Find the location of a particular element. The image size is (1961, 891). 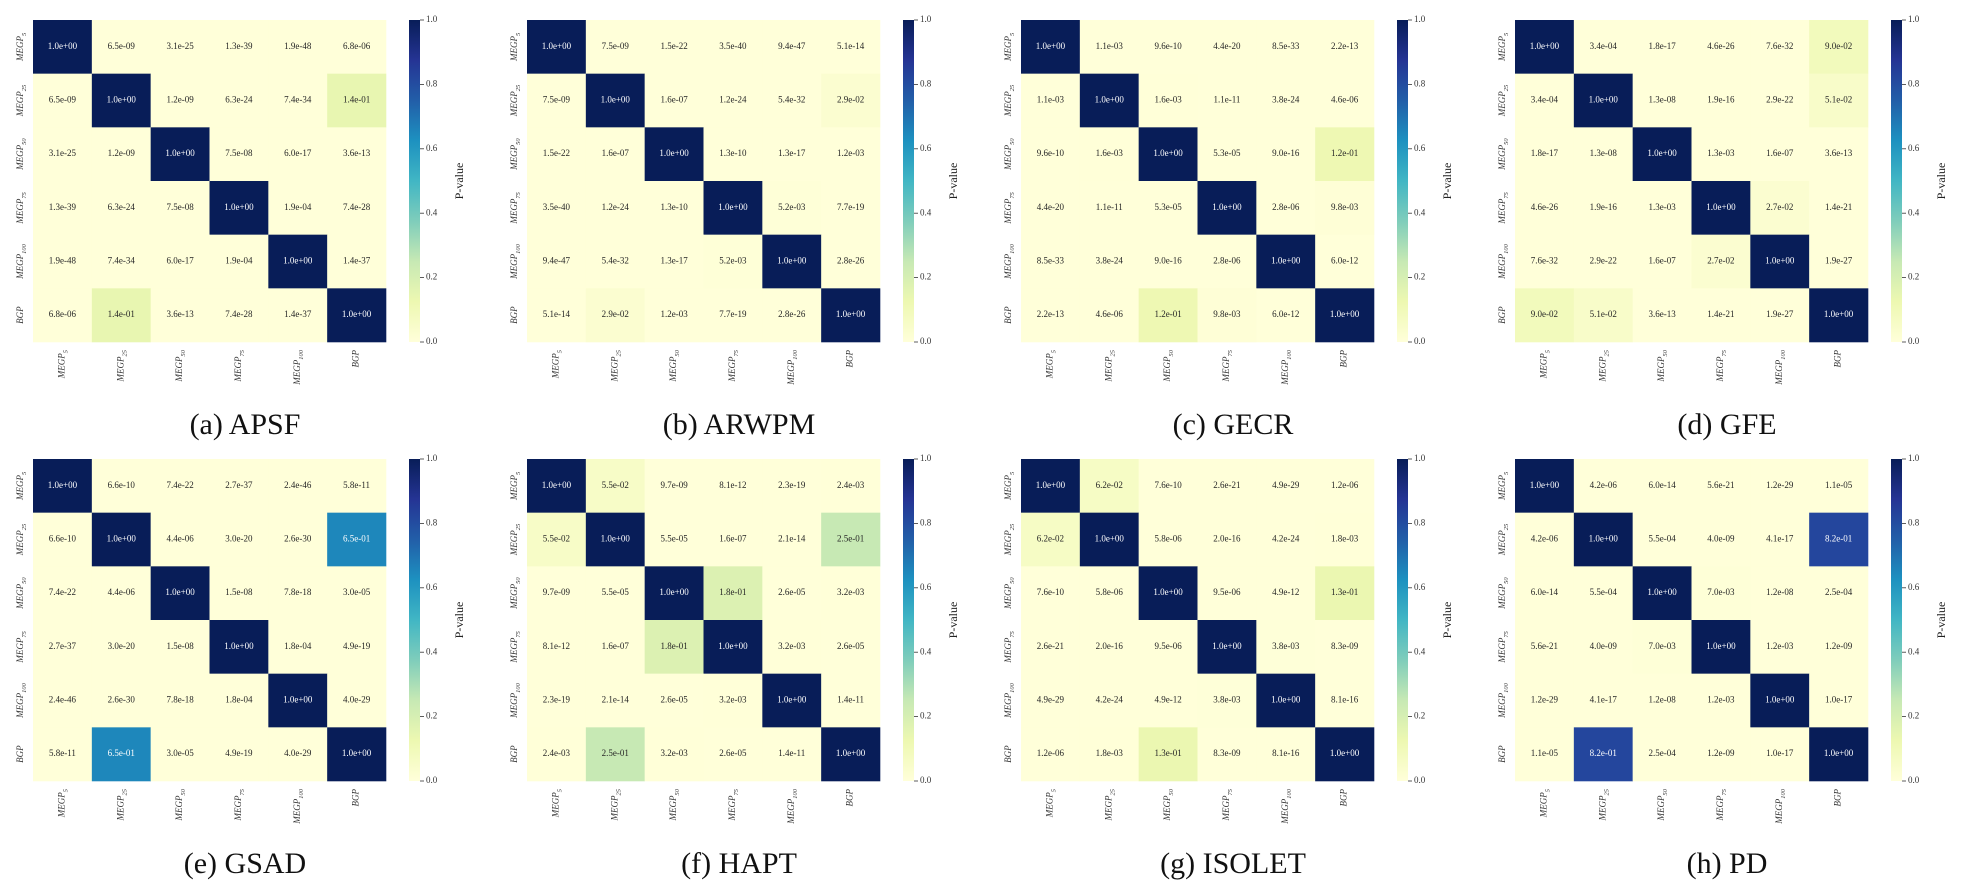

cell-label: 2.5e-01 is located at coordinates (850, 539).